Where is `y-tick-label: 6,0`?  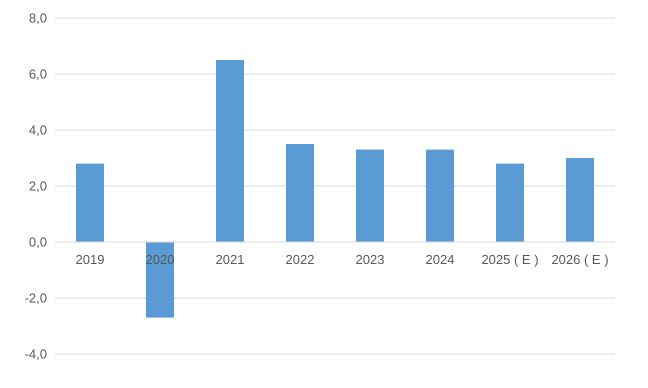
y-tick-label: 6,0 is located at coordinates (37, 74).